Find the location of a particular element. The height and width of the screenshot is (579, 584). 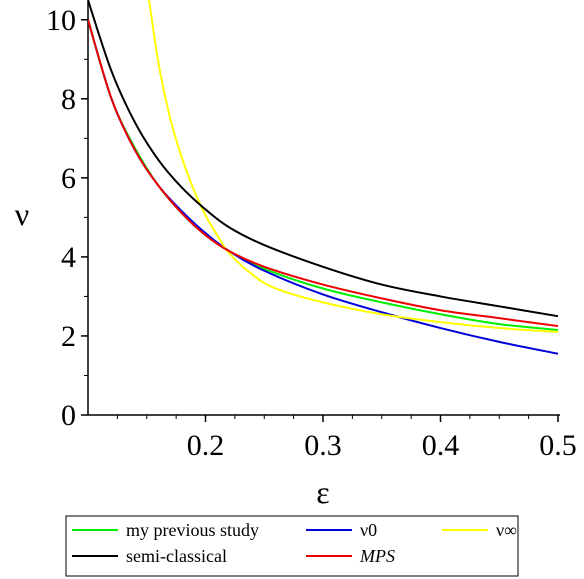

y-tick-label: 6 is located at coordinates (68, 178).